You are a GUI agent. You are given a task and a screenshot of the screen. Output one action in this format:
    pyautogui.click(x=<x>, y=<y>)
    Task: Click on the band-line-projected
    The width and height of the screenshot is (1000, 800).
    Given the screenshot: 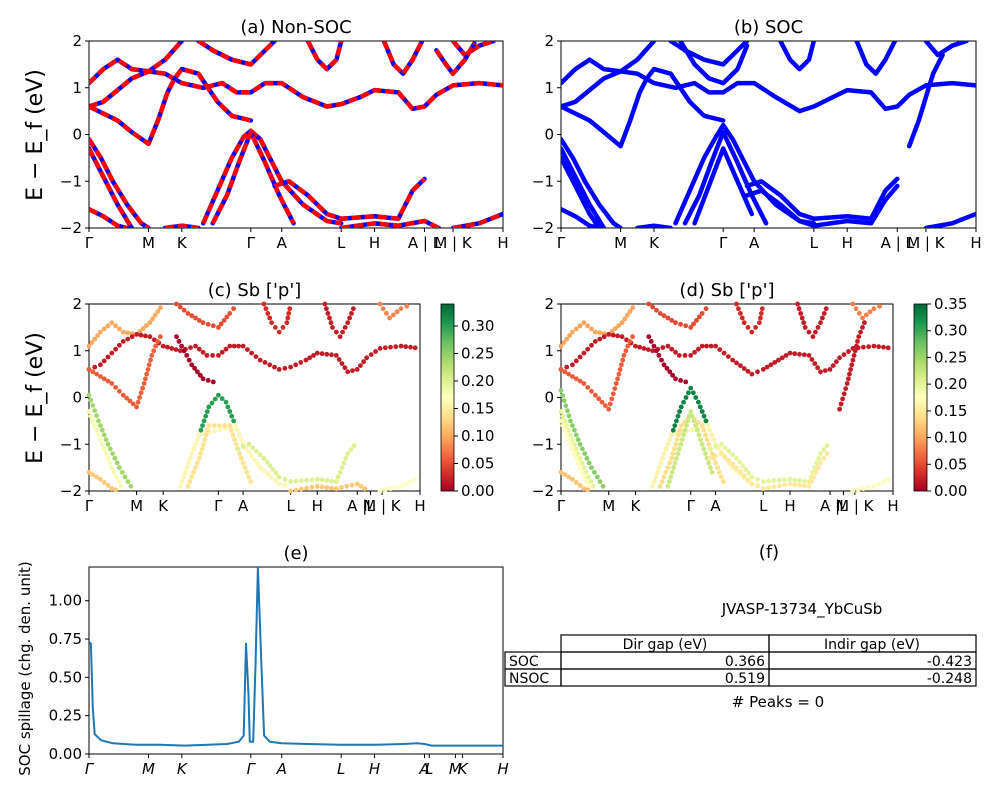 What is the action you would take?
    pyautogui.click(x=271, y=177)
    